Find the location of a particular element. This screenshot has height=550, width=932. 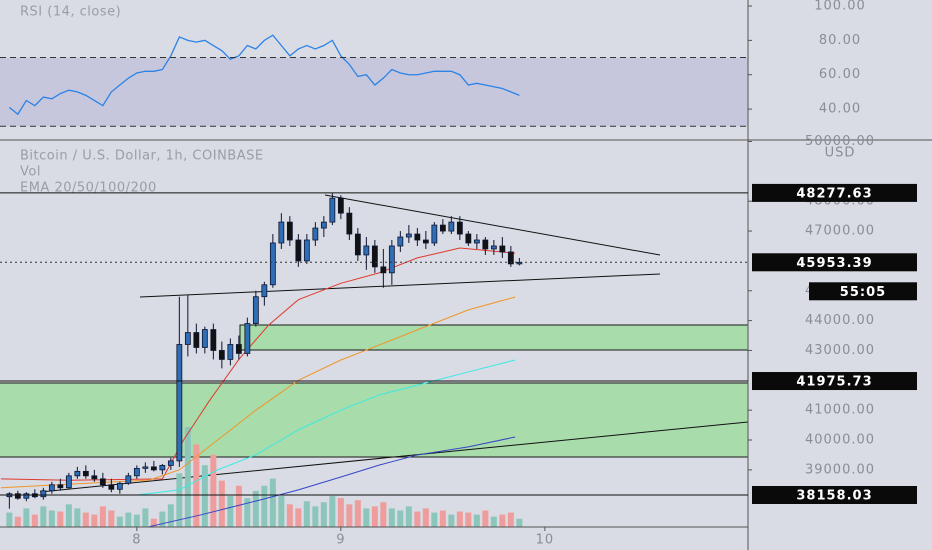

y-tick-label: 60.00 is located at coordinates (840, 74).